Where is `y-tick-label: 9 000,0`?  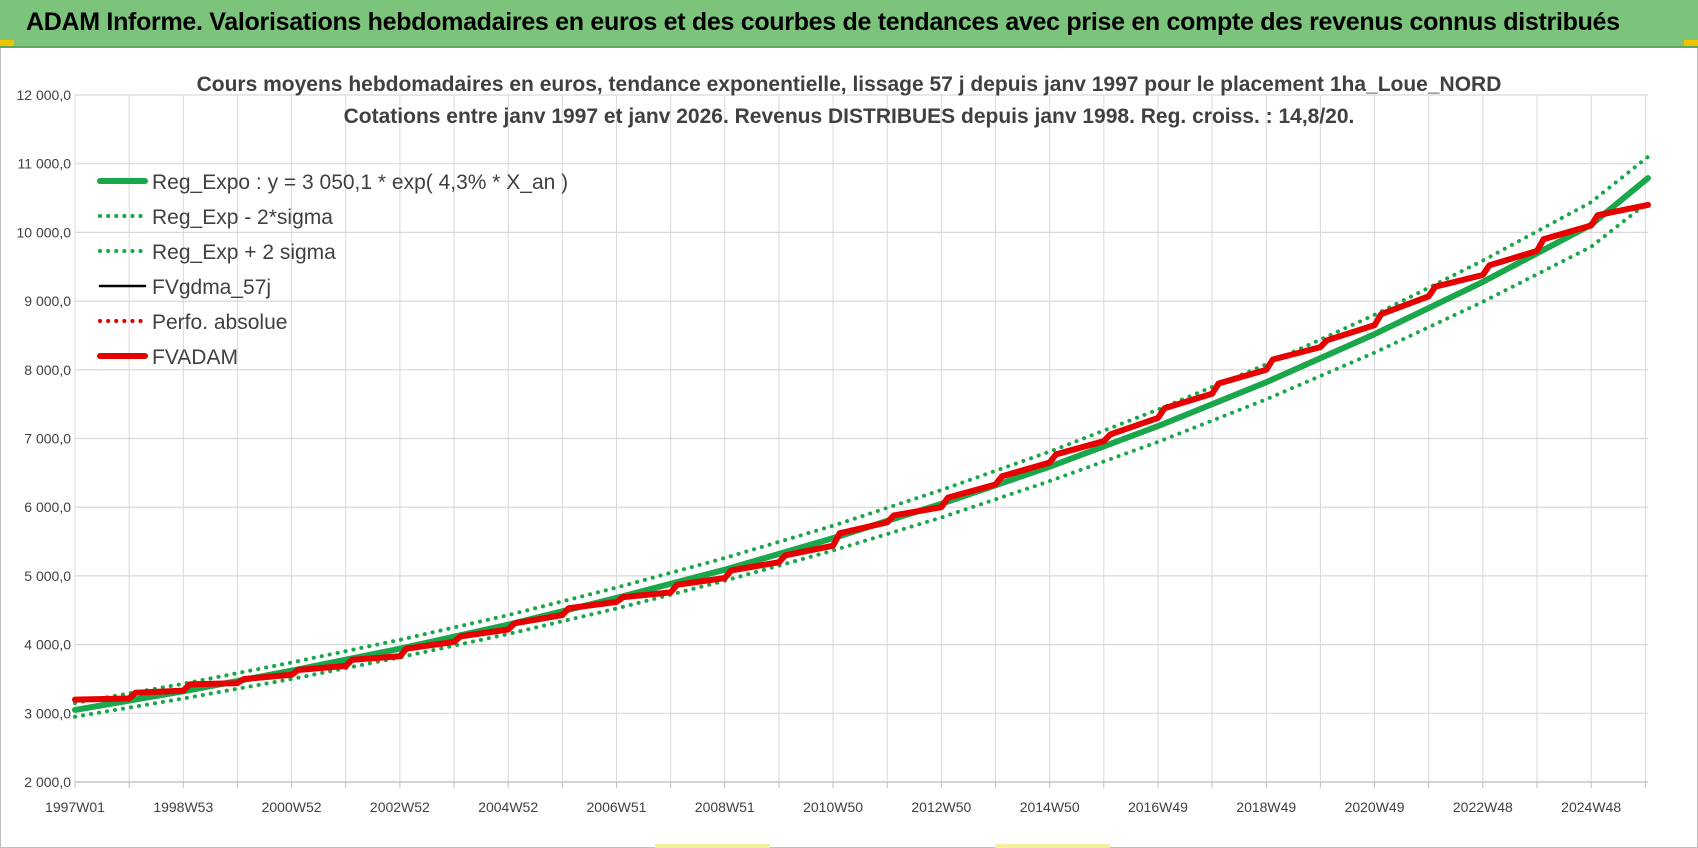 y-tick-label: 9 000,0 is located at coordinates (47, 301).